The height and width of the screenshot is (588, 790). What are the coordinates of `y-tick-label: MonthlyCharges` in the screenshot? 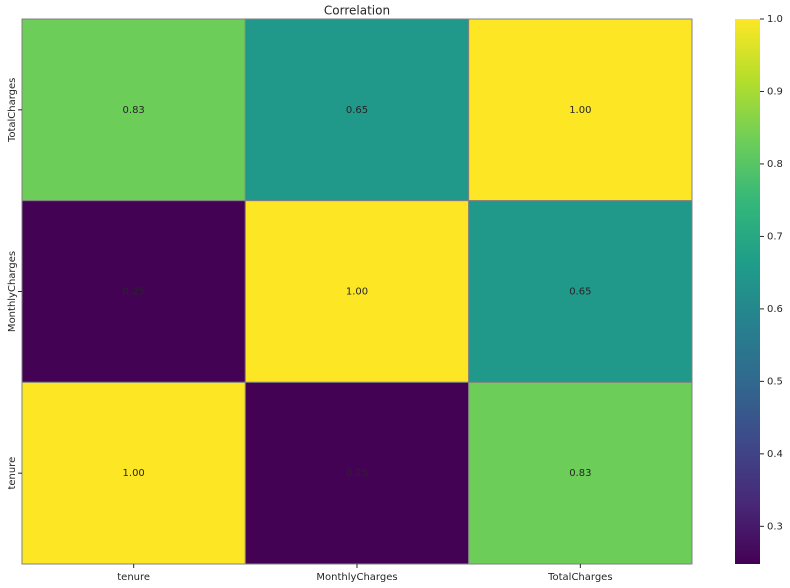 It's located at (12, 291).